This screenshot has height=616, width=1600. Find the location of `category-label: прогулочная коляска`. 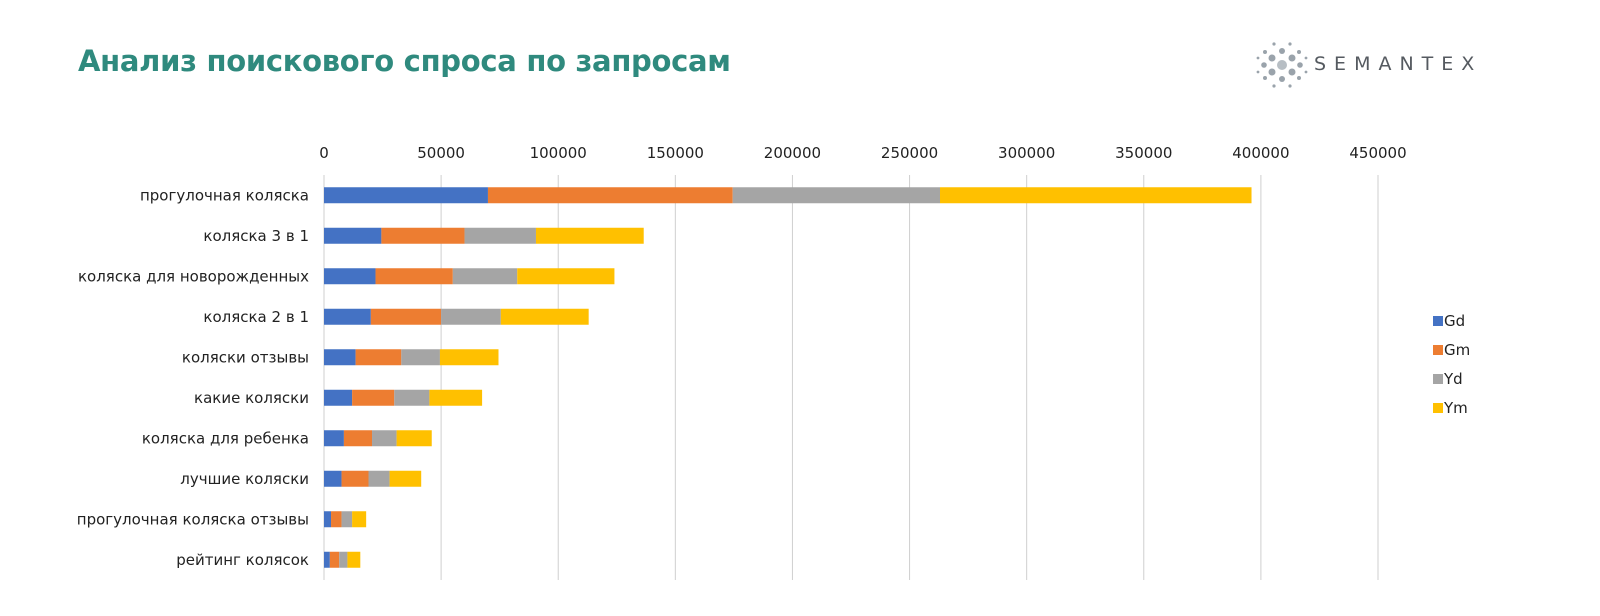

category-label: прогулочная коляска is located at coordinates (224, 195).